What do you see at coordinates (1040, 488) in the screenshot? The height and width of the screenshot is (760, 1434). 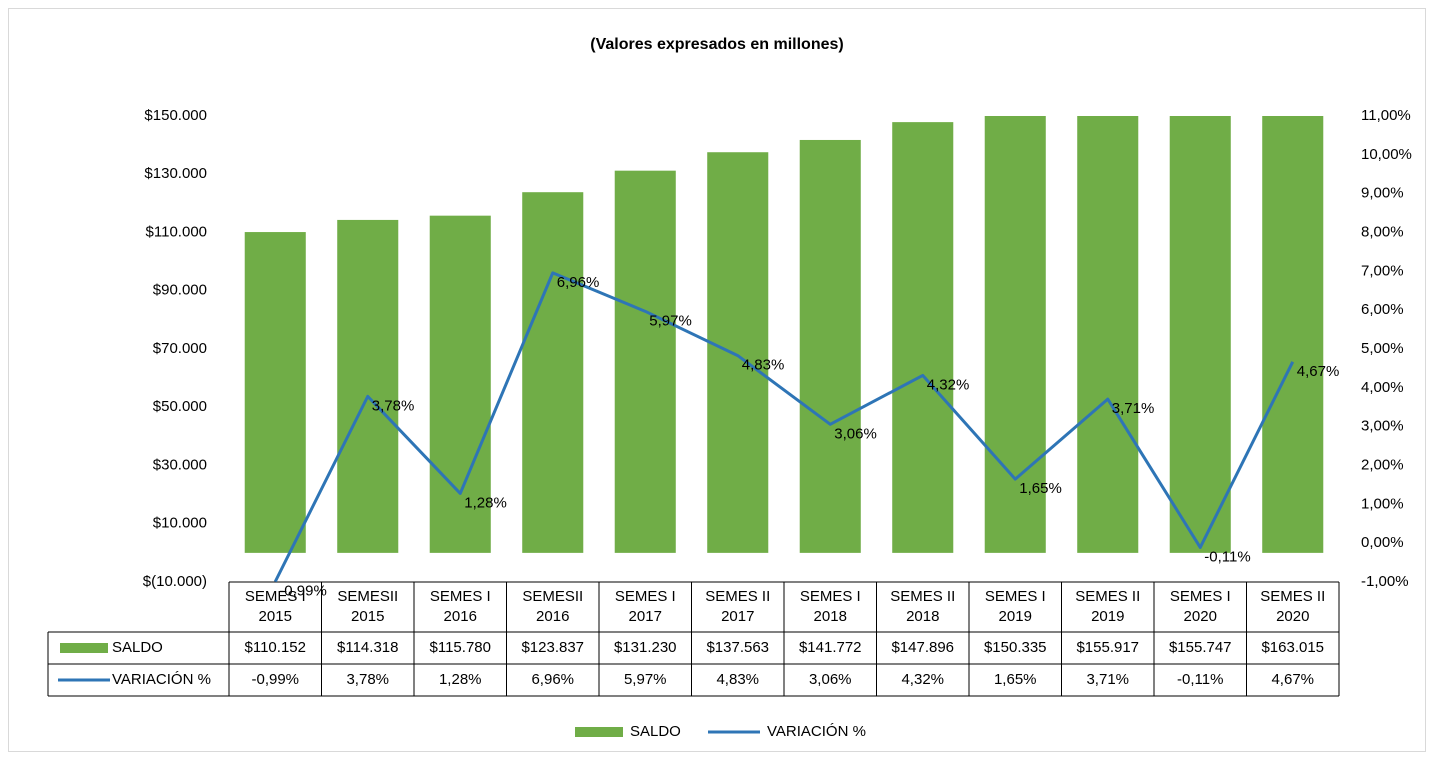 I see `data-label: 1,65%` at bounding box center [1040, 488].